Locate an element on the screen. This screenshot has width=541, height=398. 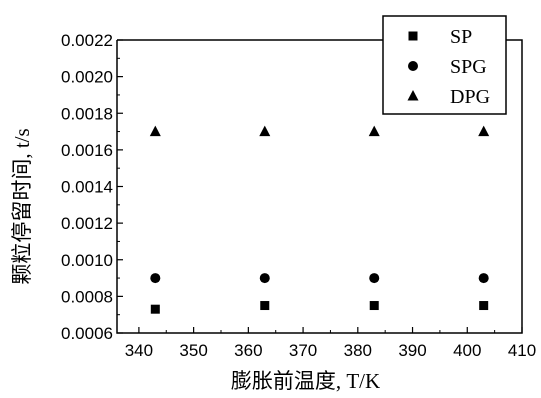
y-tick-label: 0.0020 is located at coordinates (87, 77).